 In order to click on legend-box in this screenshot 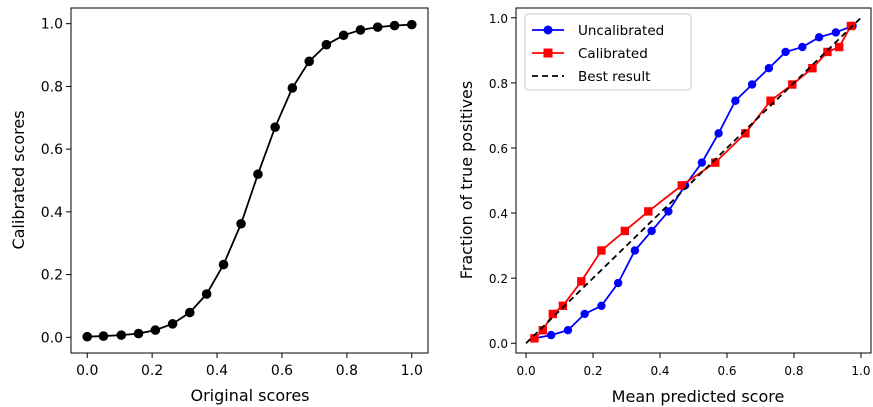, I will do `click(608, 52)`.